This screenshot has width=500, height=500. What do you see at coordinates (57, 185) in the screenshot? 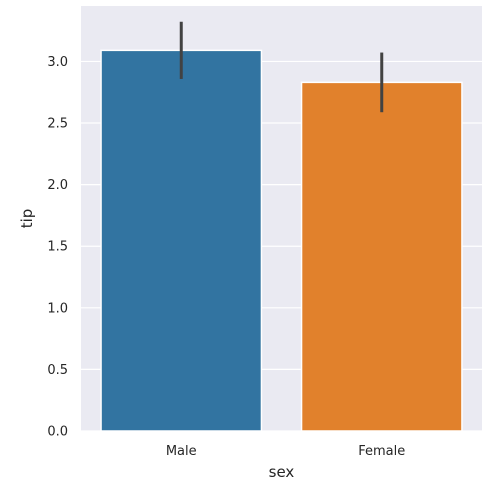
I see `y-tick-label: 2.0` at bounding box center [57, 185].